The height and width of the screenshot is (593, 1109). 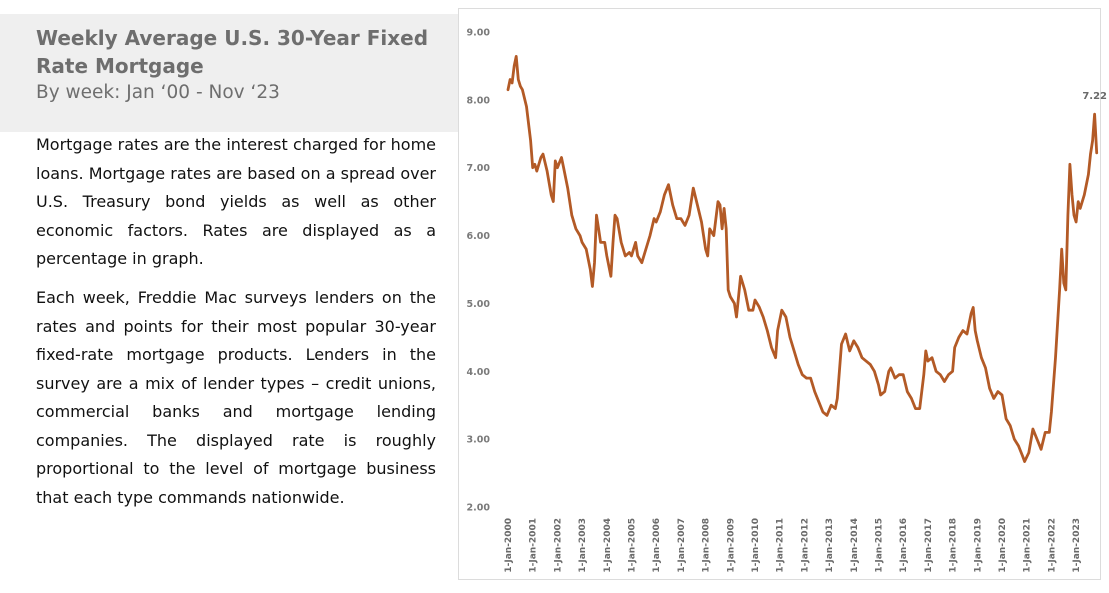 What do you see at coordinates (479, 304) in the screenshot?
I see `y-tick-label: 5.00` at bounding box center [479, 304].